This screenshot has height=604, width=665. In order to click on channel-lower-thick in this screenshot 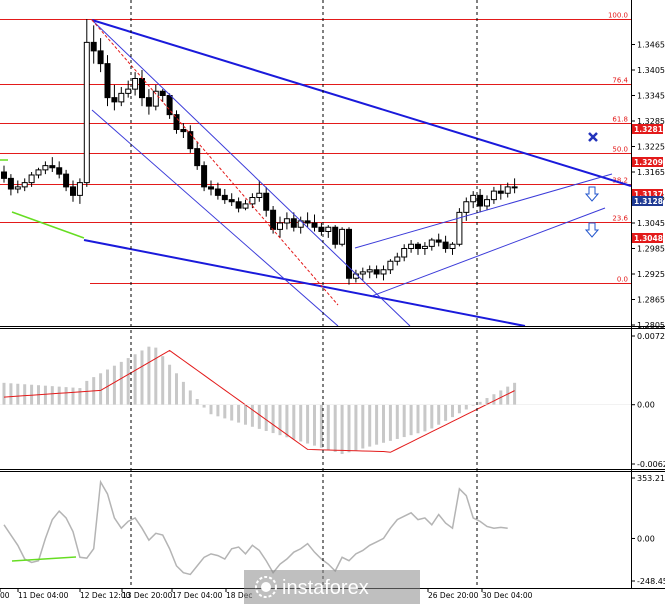, I will do `click(304, 283)`.